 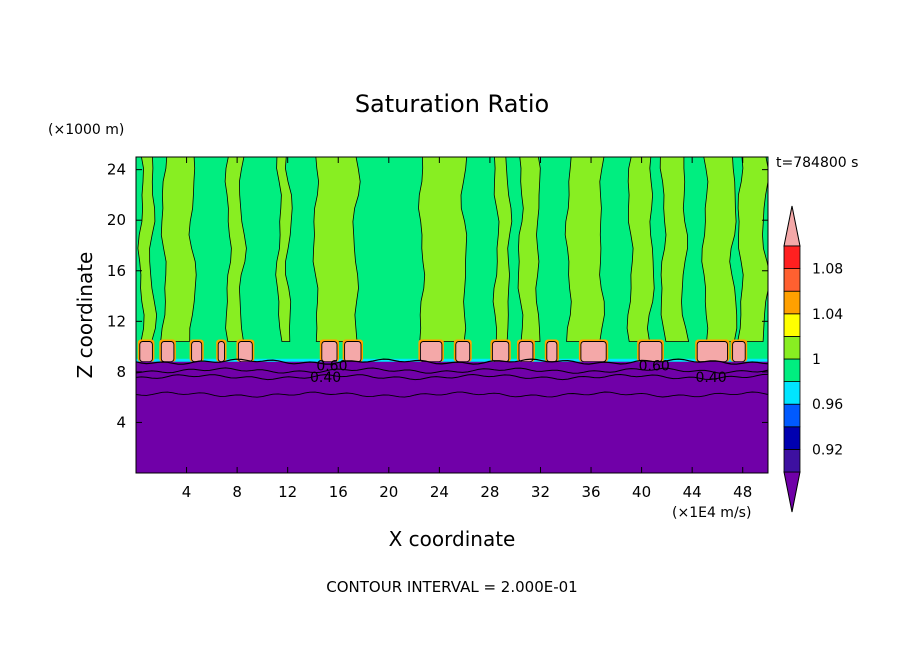 What do you see at coordinates (121, 422) in the screenshot?
I see `y-tick-label: 4` at bounding box center [121, 422].